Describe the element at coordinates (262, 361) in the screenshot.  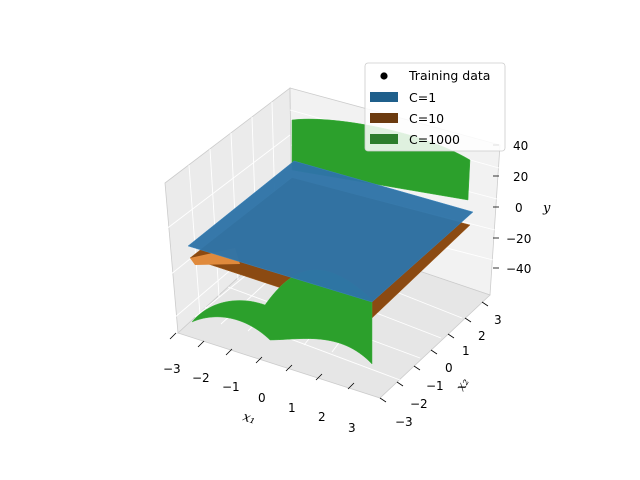
I see `x-axis-ticks` at that location.